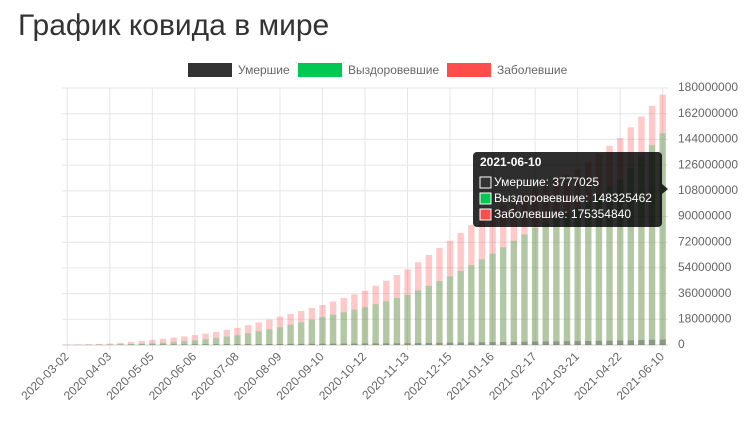 The height and width of the screenshot is (436, 756). I want to click on y-tick-label: 162000000, so click(708, 113).